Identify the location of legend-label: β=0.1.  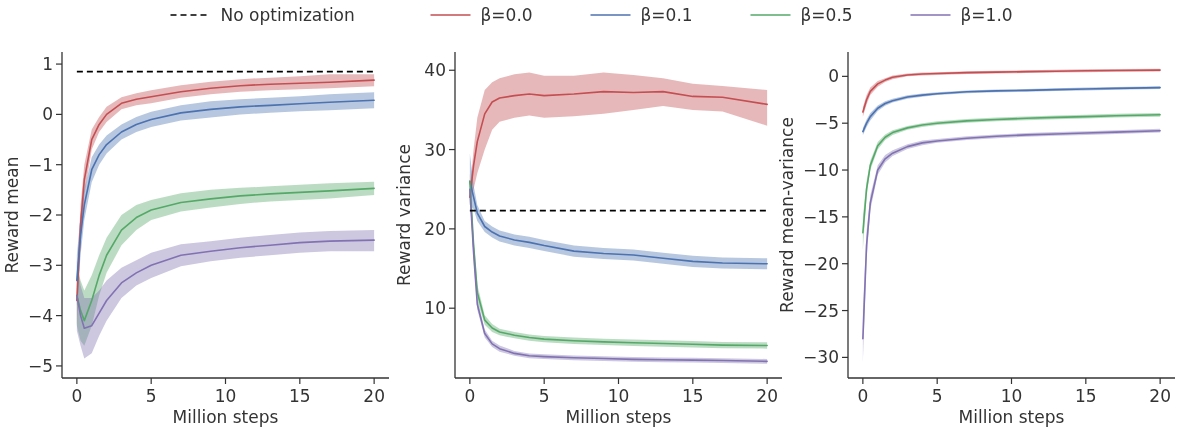
(666, 14).